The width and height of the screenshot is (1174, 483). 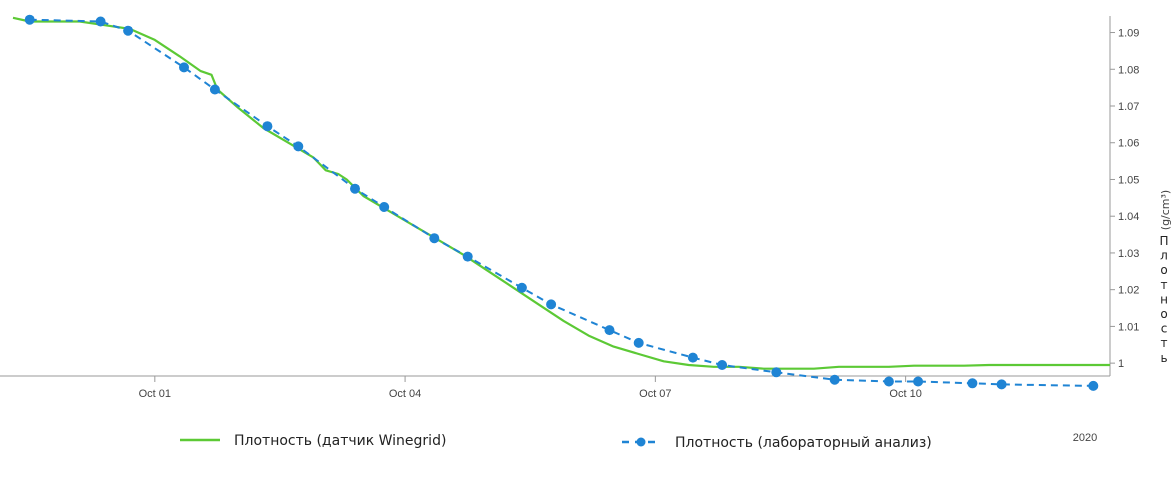 I want to click on legend-item-lab: Плотность (лабораторный анализ), so click(x=777, y=443).